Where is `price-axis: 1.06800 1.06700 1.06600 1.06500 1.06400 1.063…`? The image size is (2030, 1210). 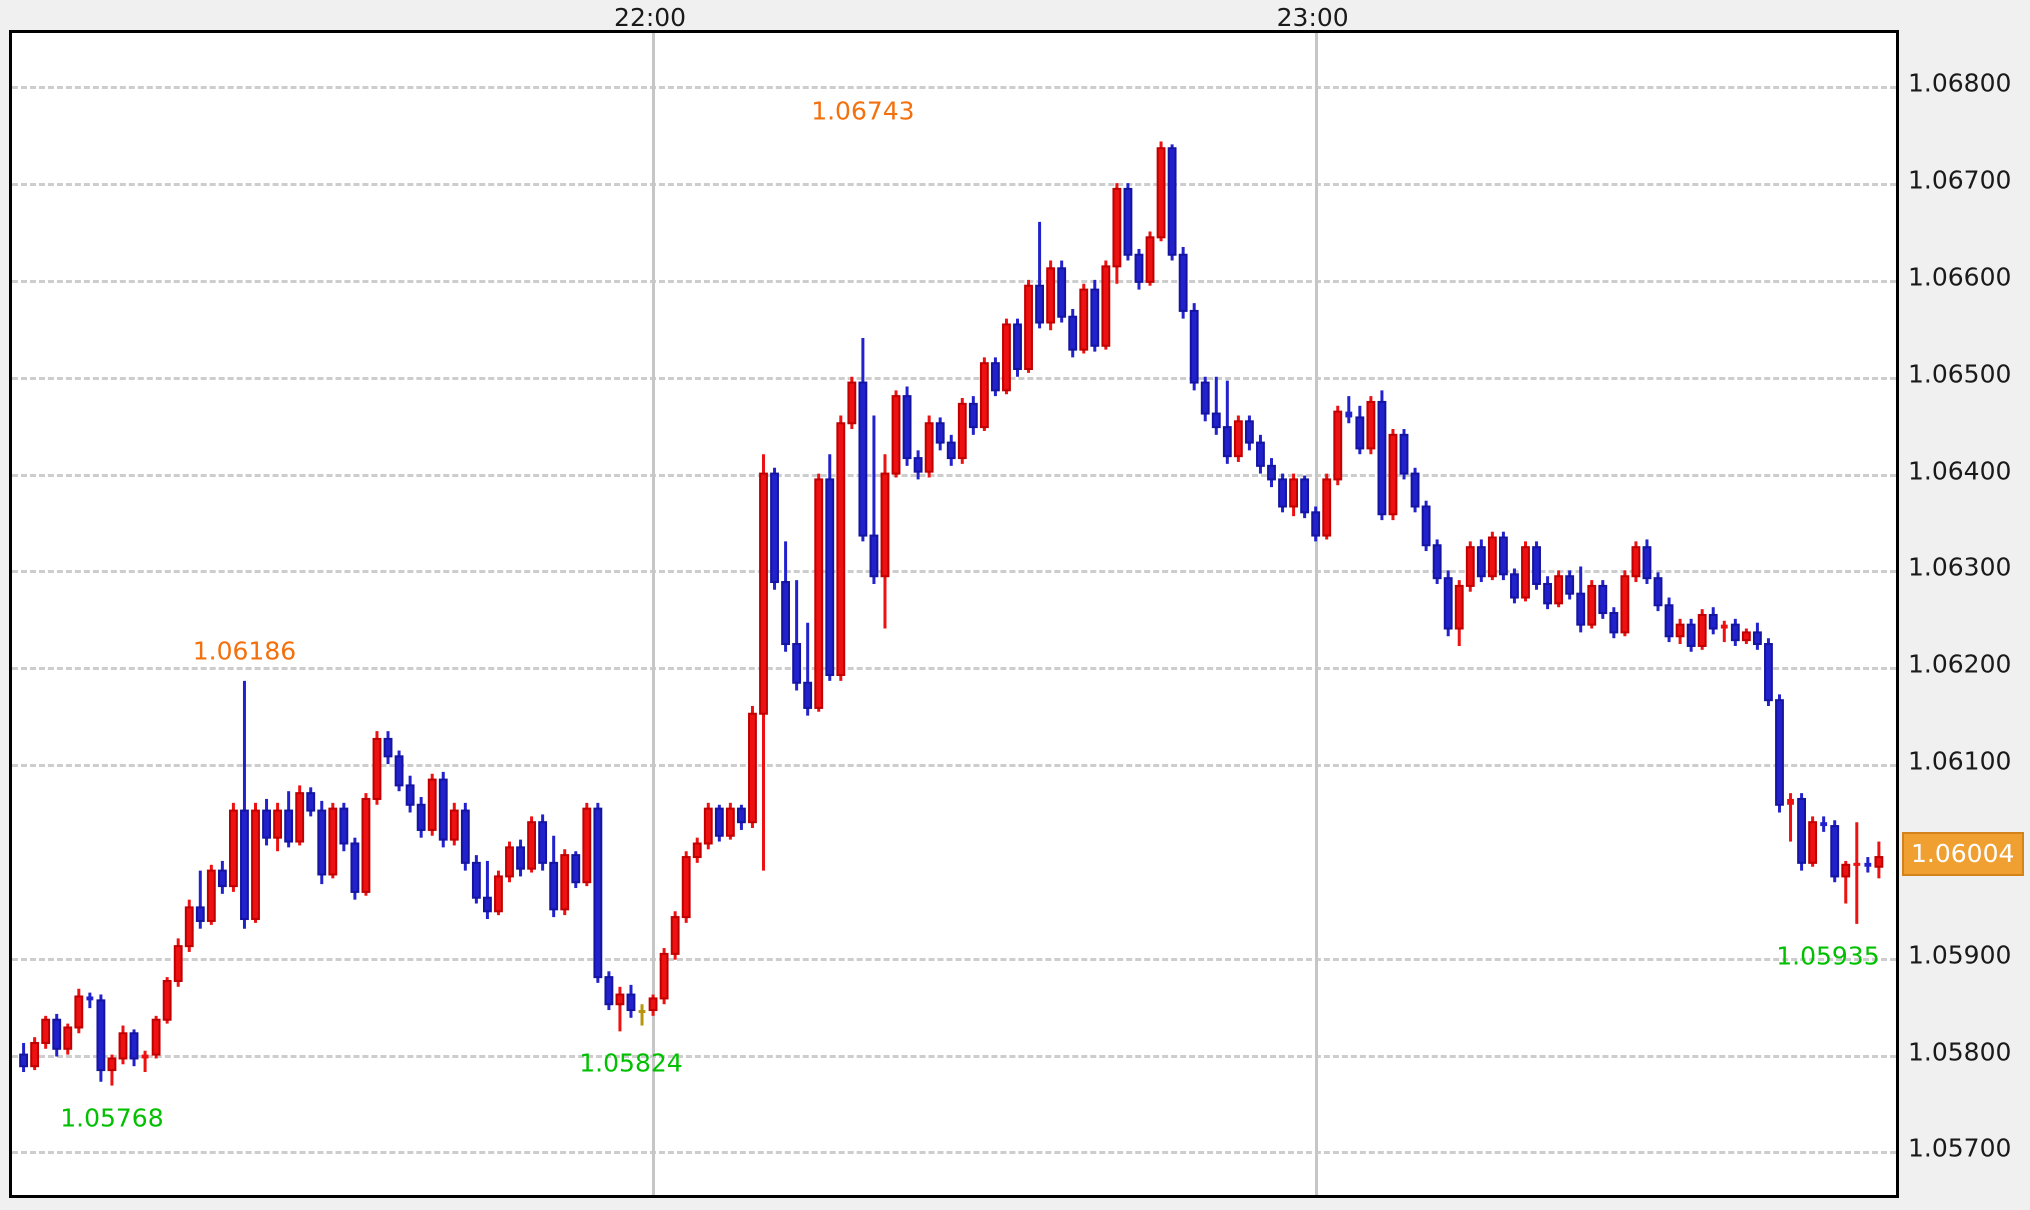
price-axis: 1.06800 1.06700 1.06600 1.06500 1.06400 1.063… is located at coordinates (1963, 600).